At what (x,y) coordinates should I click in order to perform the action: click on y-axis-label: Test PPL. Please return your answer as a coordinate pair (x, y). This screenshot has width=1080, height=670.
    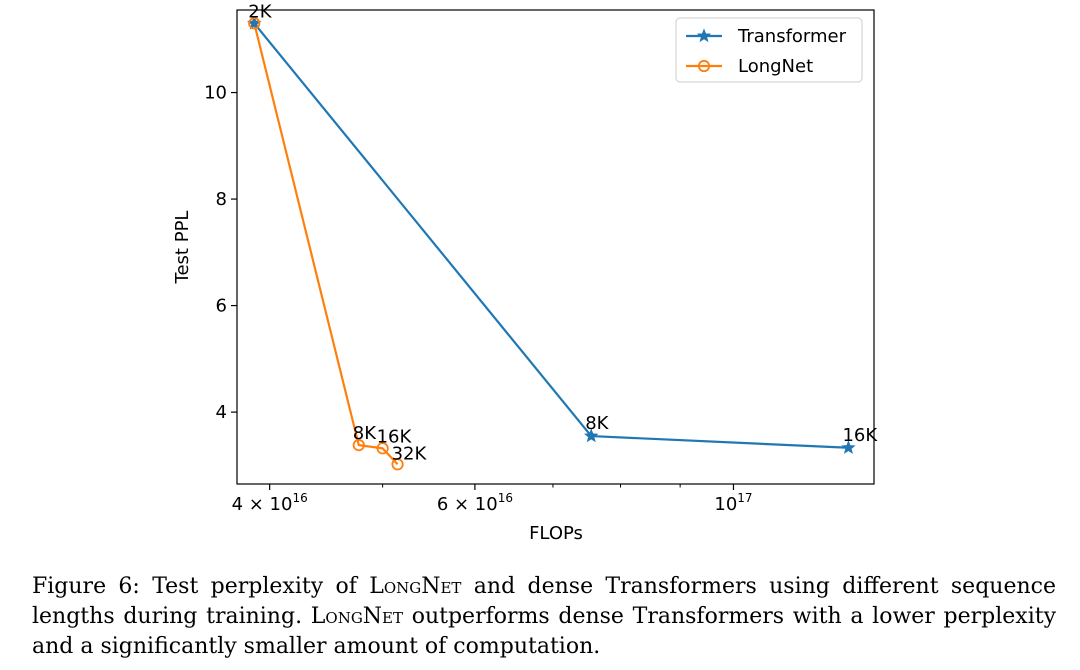
    Looking at the image, I should click on (182, 248).